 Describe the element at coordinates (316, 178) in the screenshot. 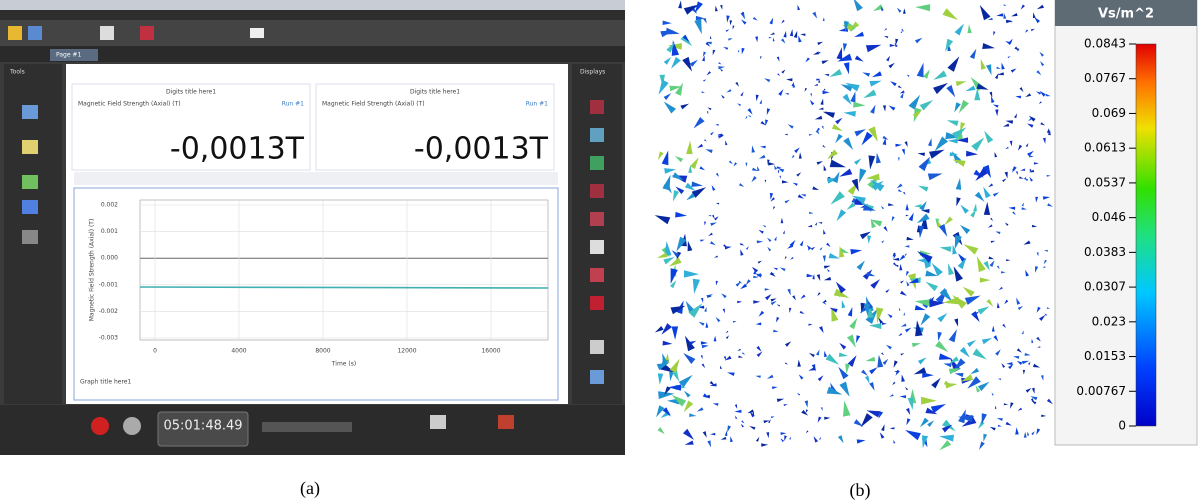

I see `graph-toolbar` at that location.